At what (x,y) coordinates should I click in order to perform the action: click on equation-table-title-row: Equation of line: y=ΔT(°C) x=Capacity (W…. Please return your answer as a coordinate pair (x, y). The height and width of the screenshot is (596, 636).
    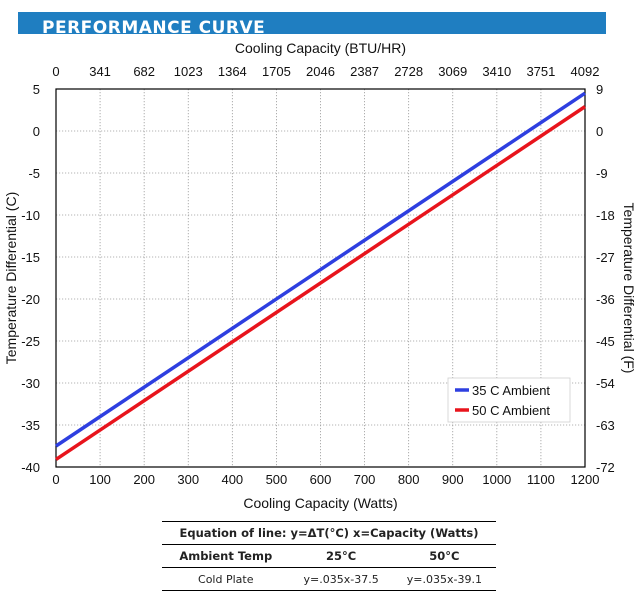
    Looking at the image, I should click on (329, 533).